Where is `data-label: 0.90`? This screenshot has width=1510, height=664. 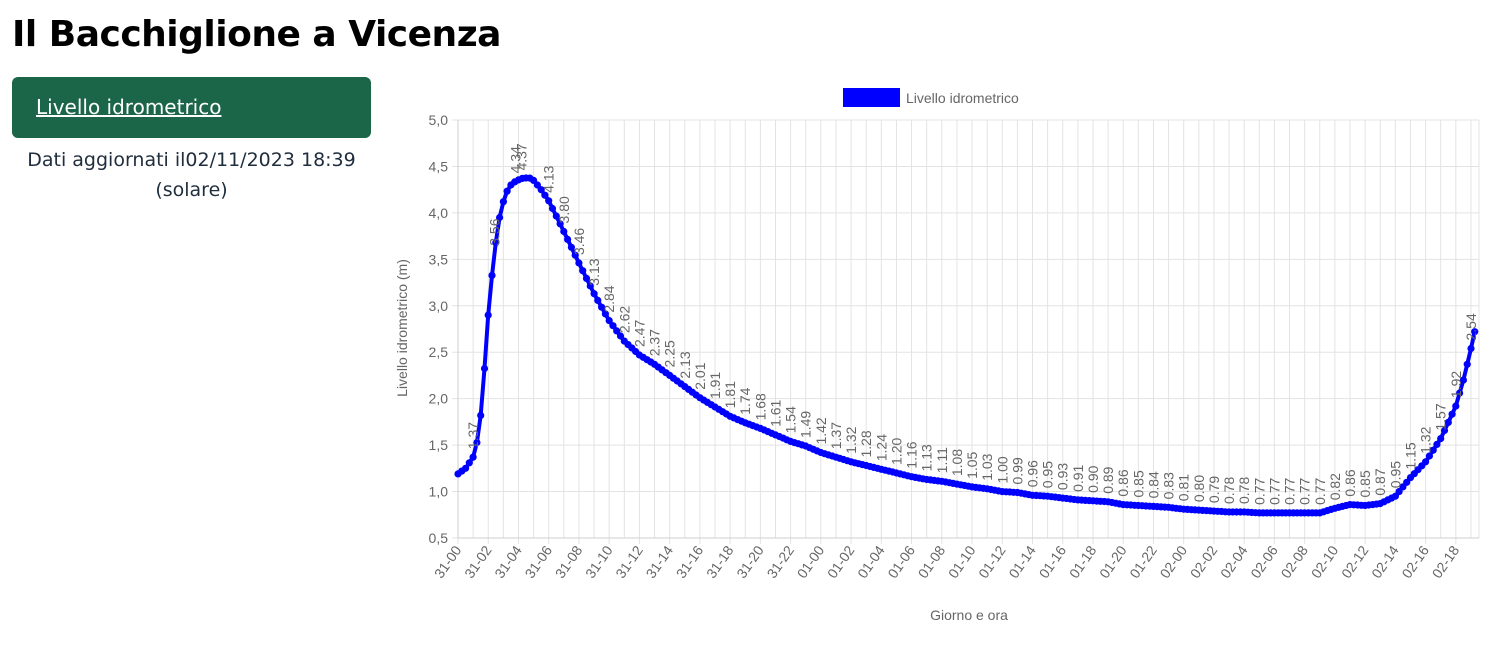
data-label: 0.90 is located at coordinates (1093, 478).